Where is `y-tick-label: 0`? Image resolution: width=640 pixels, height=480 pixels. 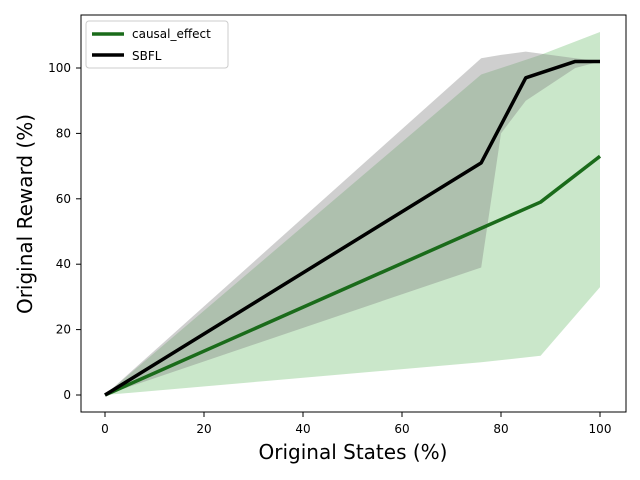
y-tick-label: 0 is located at coordinates (67, 395).